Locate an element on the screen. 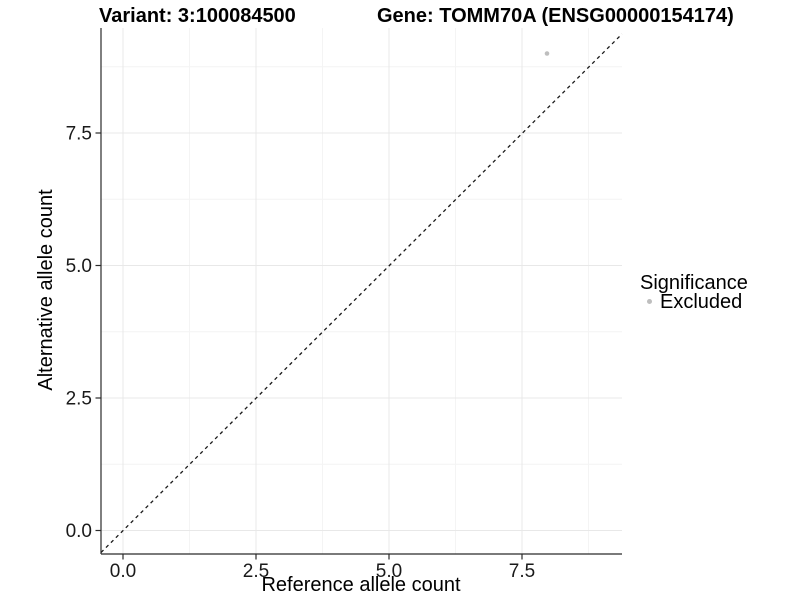 The width and height of the screenshot is (800, 600). legend-item-excluded: Excluded is located at coordinates (694, 302).